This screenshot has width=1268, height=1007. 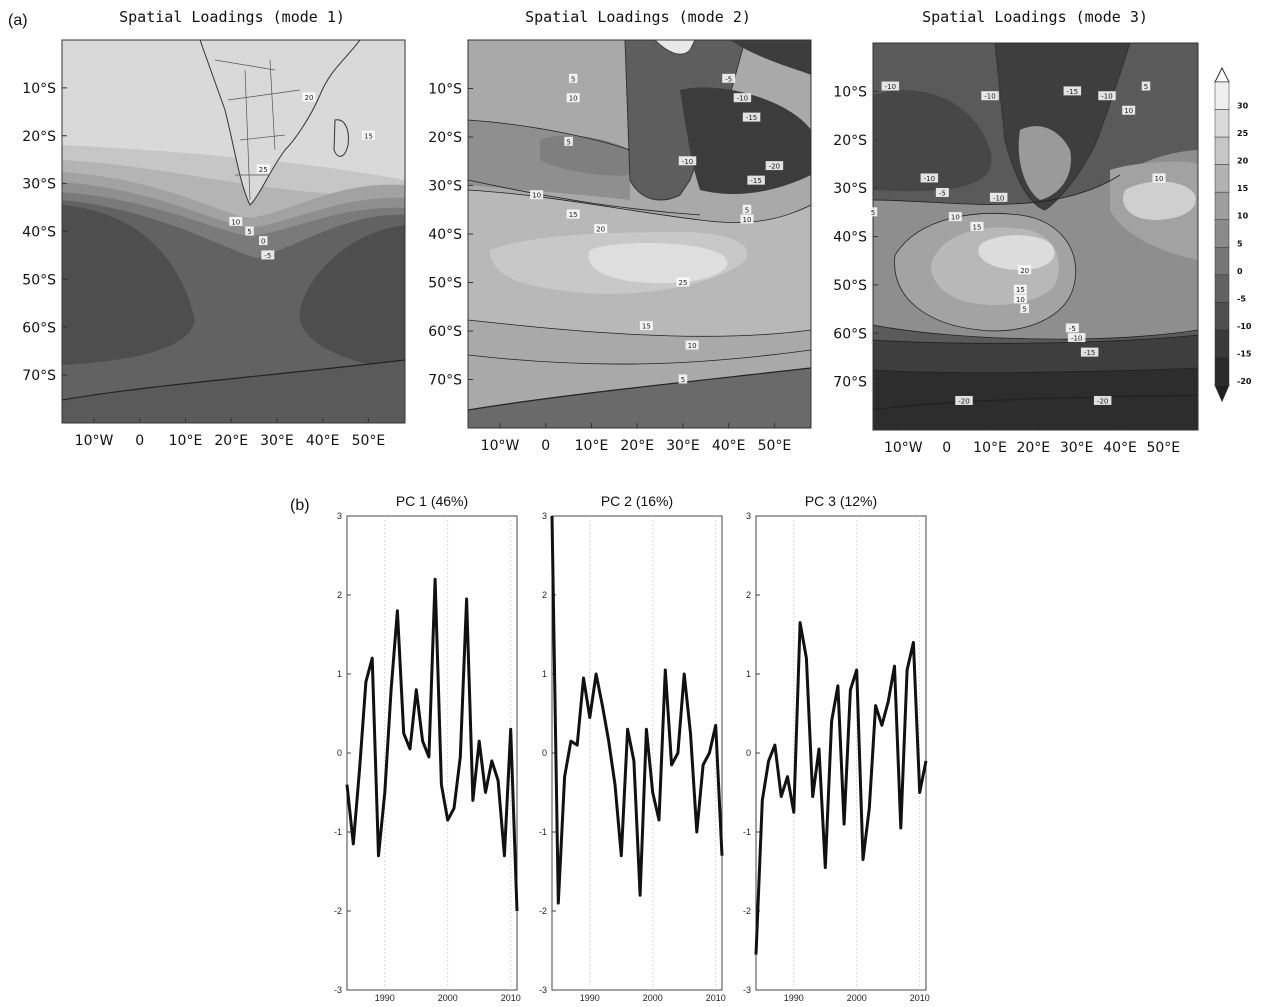 What do you see at coordinates (427, 757) in the screenshot?
I see `pc-1-plot: 1990 2000 2010 -3 -2 -1 0 1 2 3` at bounding box center [427, 757].